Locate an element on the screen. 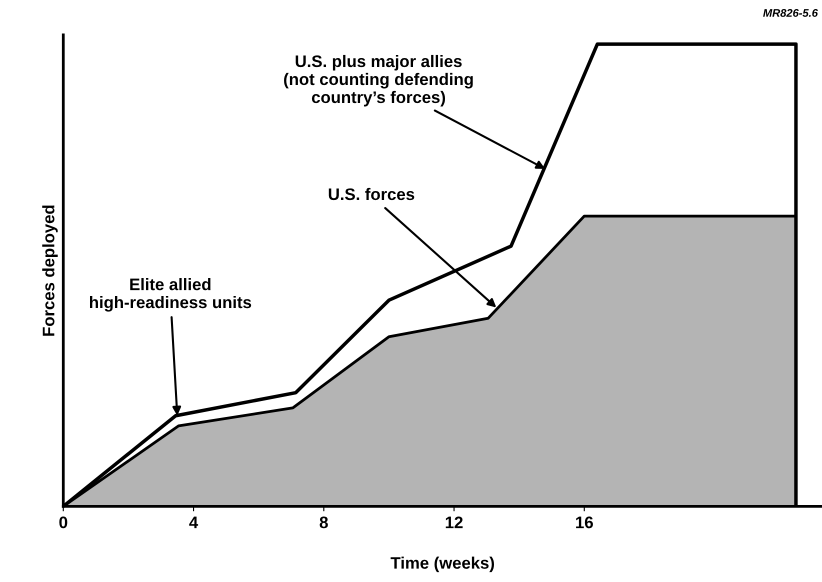  x-tick-label: 4 is located at coordinates (193, 522).